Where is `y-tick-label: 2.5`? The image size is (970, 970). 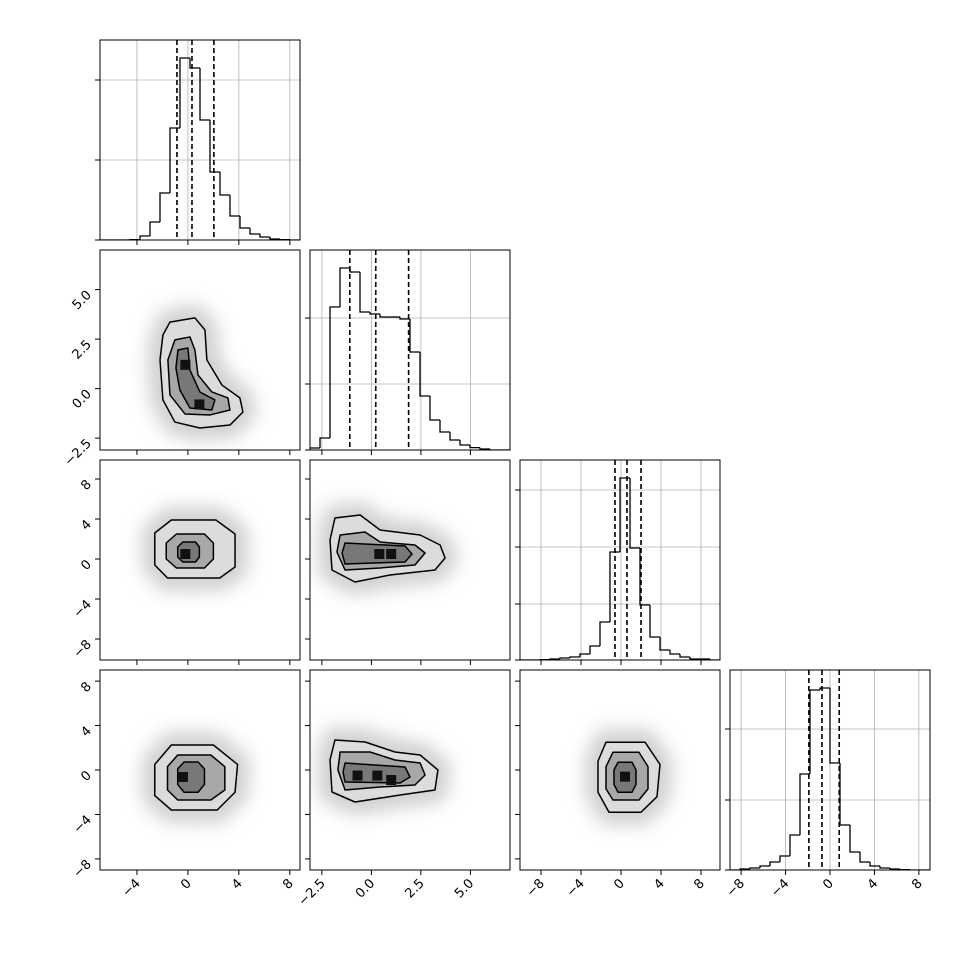 y-tick-label: 2.5 is located at coordinates (82, 349).